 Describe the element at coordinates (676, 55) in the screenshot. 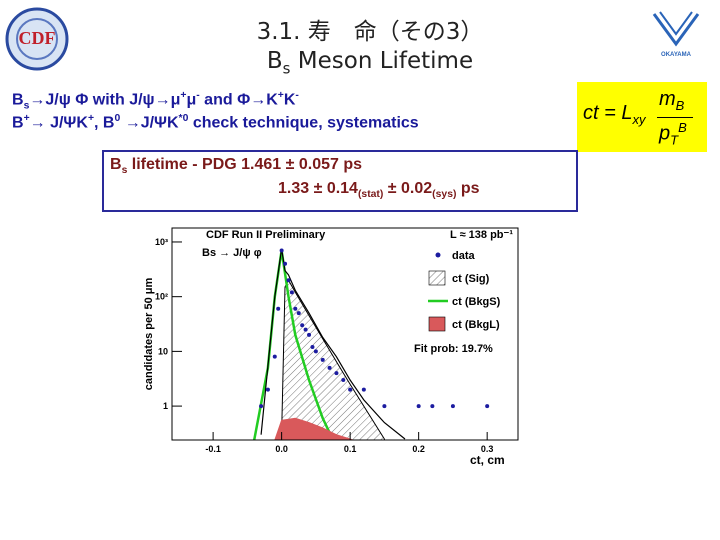

I see `logo-text: OKAYAMA` at that location.